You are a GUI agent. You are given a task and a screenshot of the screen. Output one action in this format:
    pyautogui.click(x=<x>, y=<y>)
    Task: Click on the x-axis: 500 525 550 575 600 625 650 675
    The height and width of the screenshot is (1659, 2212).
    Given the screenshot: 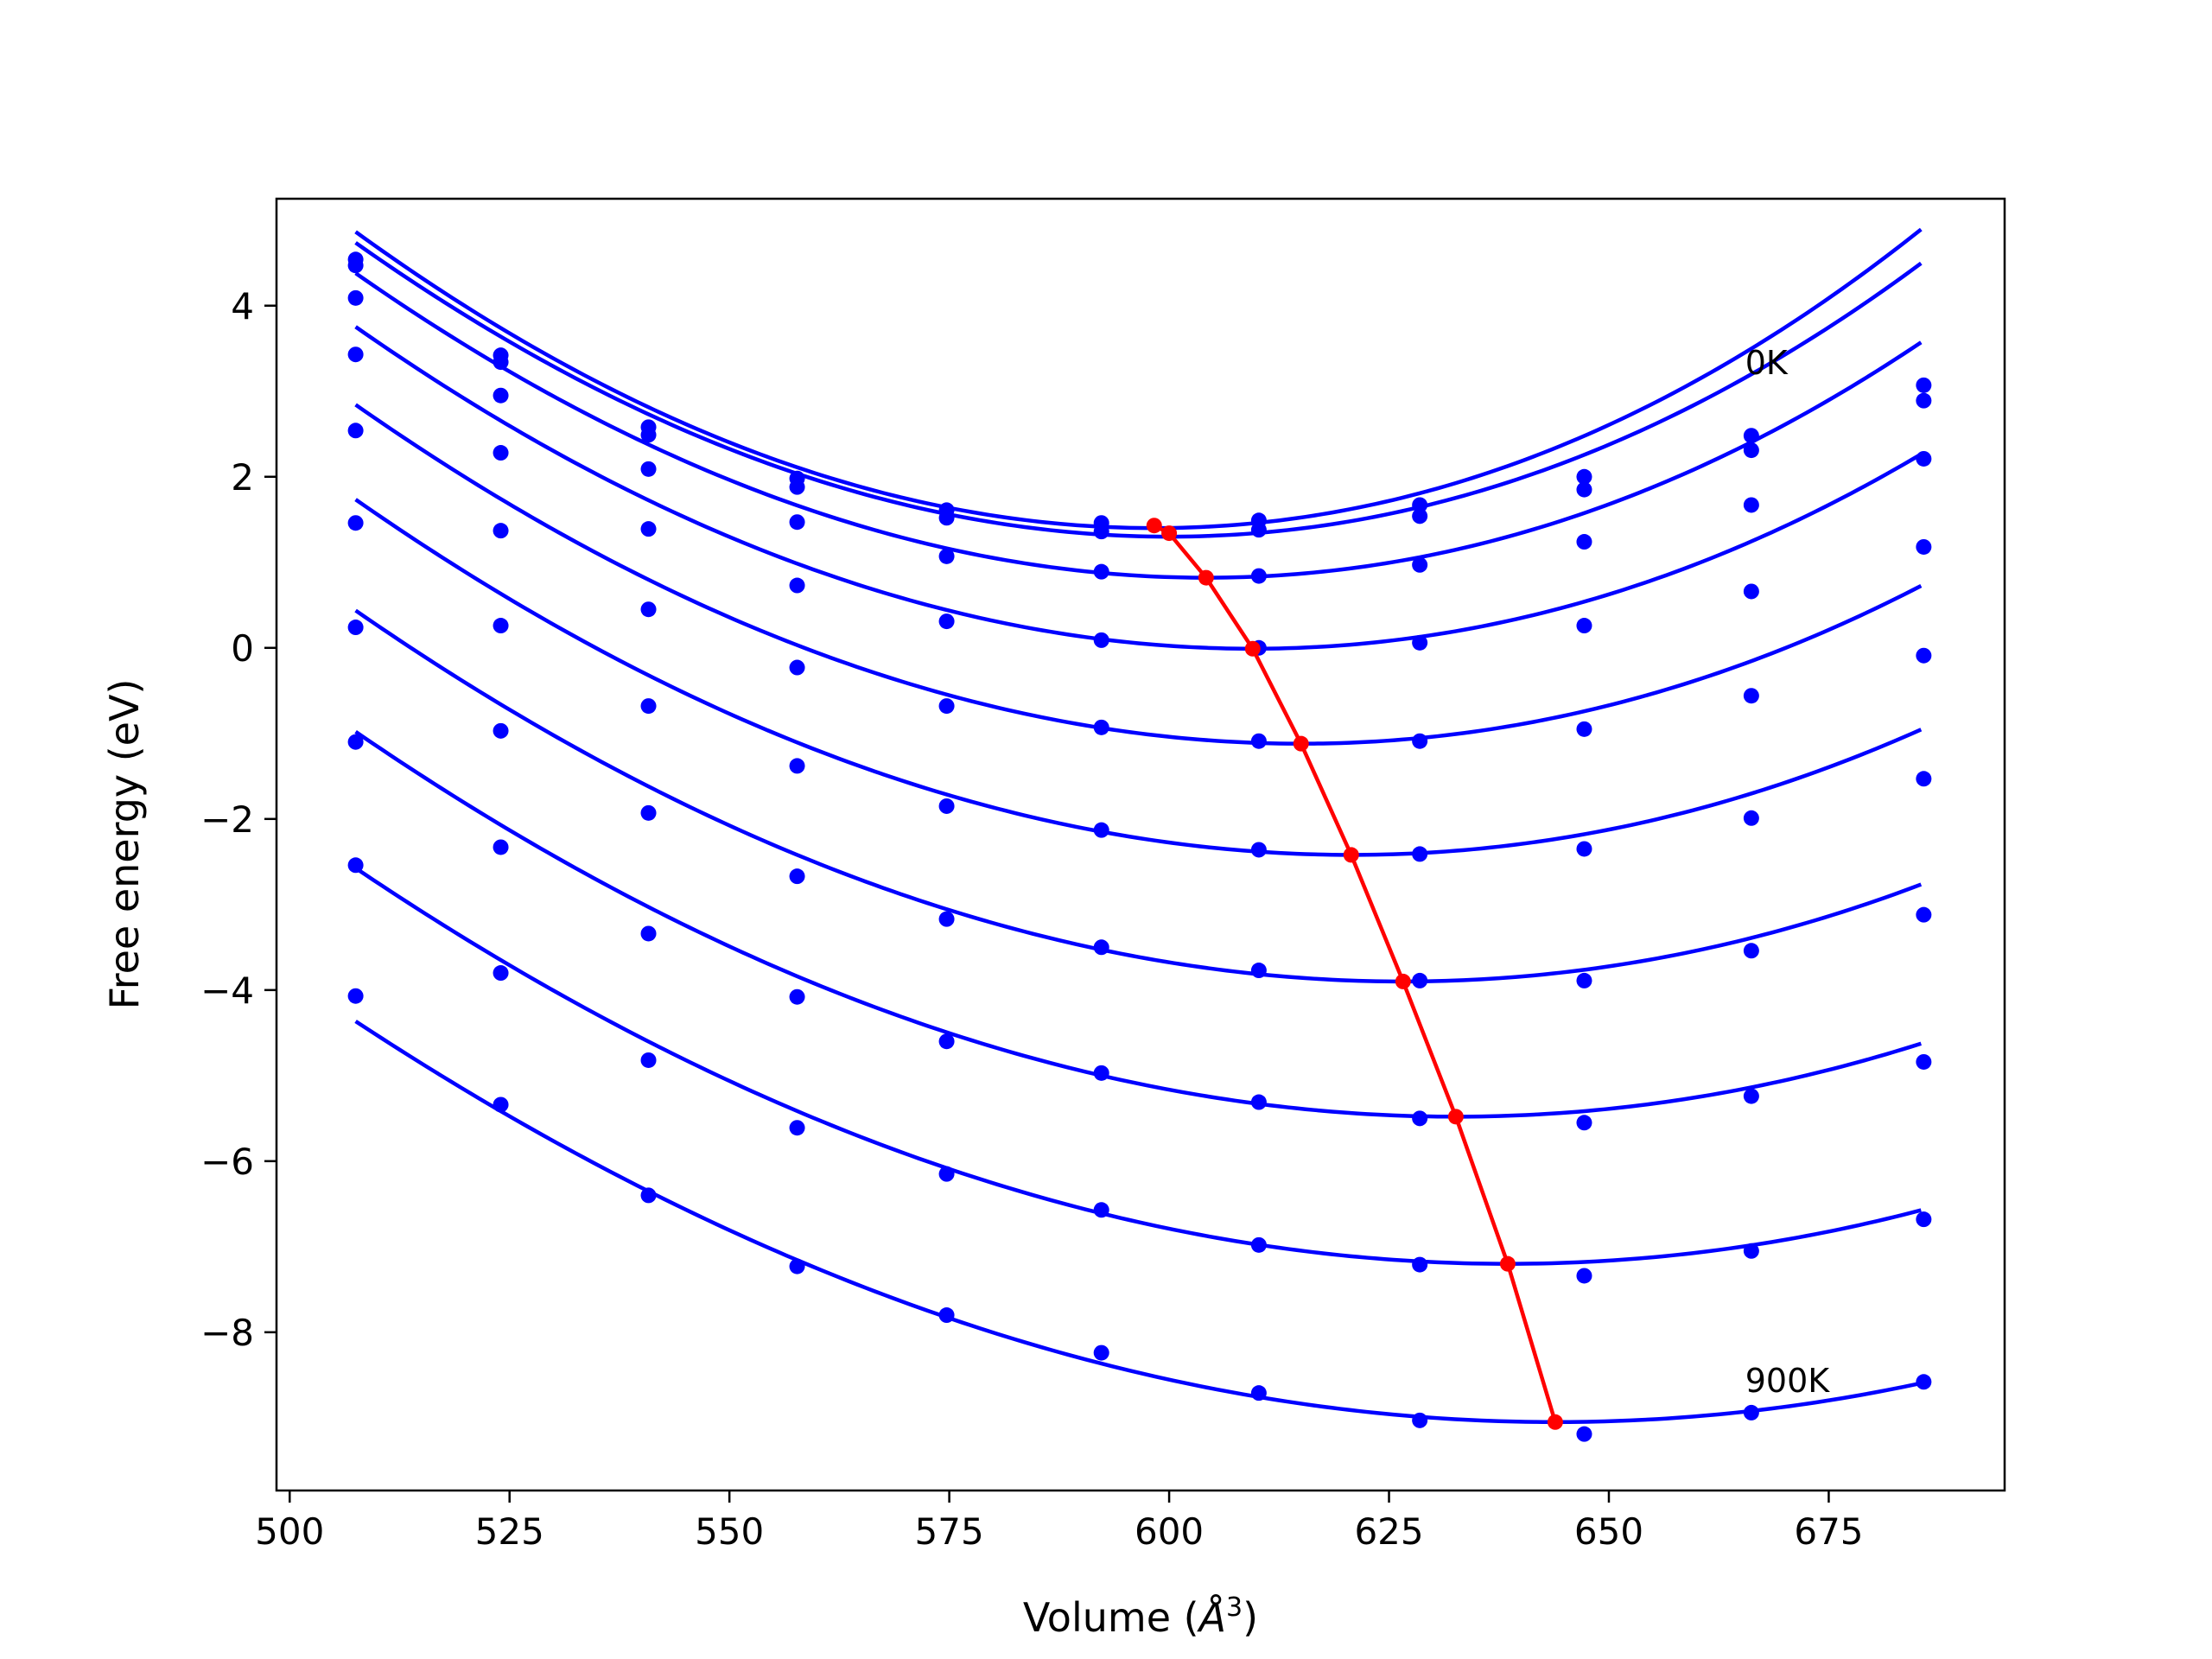 What is the action you would take?
    pyautogui.click(x=1059, y=1522)
    